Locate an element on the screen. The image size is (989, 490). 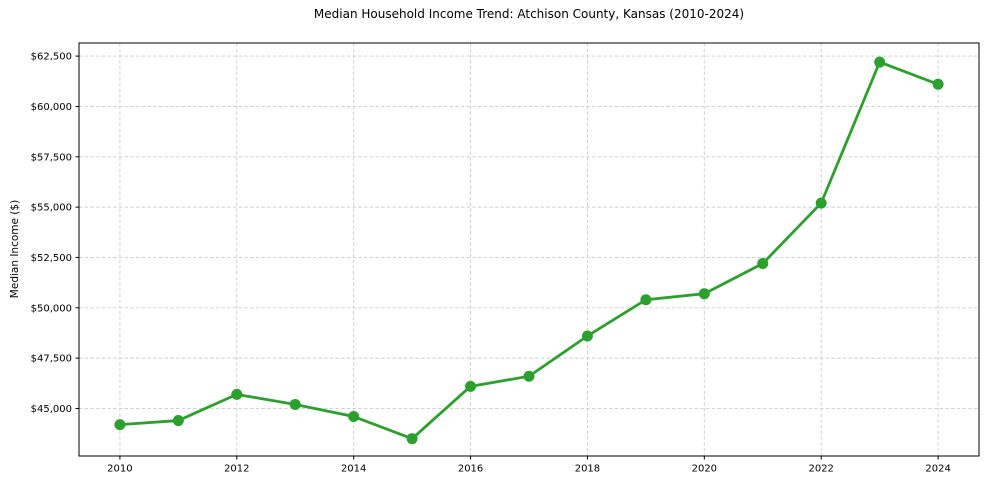
y-axis-label: Median Income ($) is located at coordinates (15, 249).